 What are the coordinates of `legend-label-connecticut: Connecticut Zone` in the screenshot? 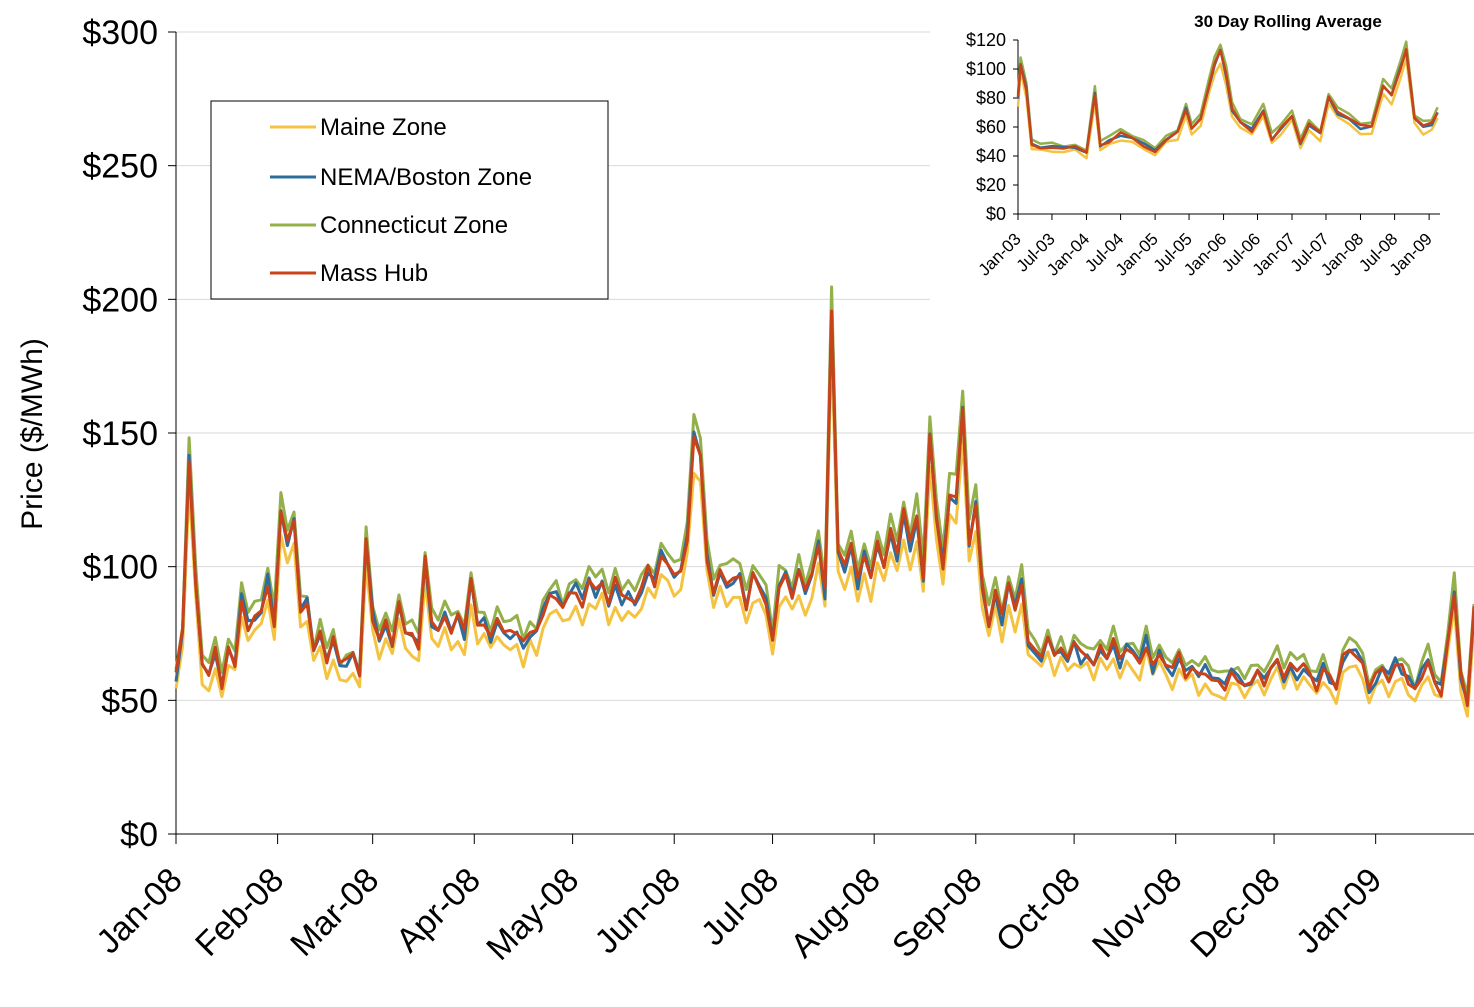 It's located at (414, 225).